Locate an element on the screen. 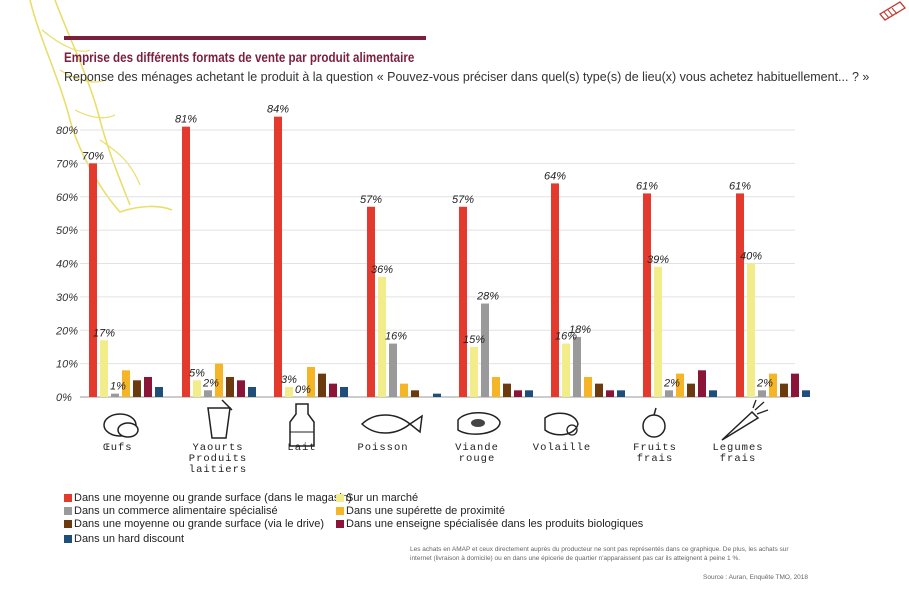  category-label-line: Œufs is located at coordinates (117, 448).